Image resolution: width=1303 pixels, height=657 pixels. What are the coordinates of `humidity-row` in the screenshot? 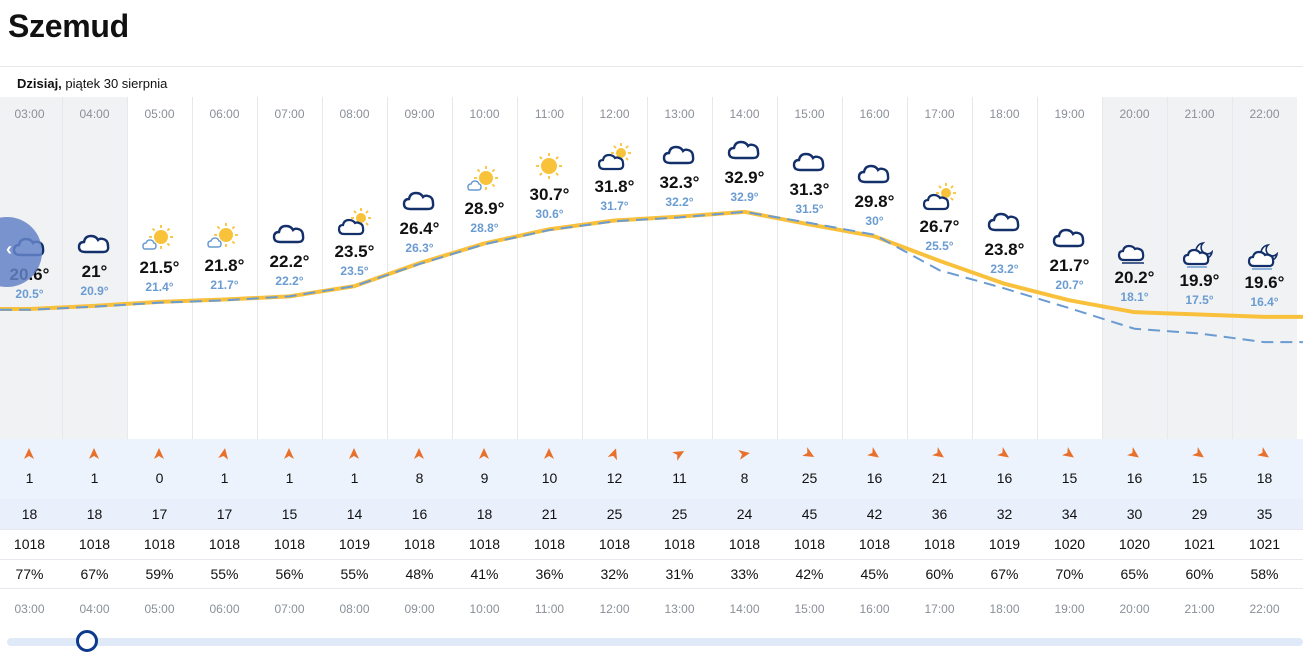 It's located at (651, 574).